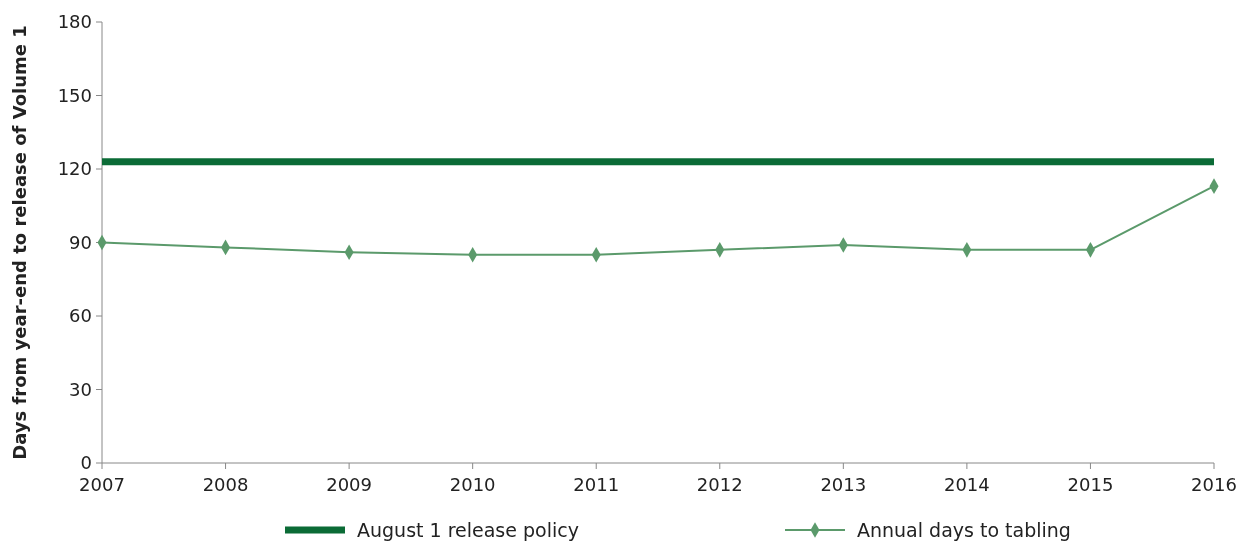  Describe the element at coordinates (19, 242) in the screenshot. I see `y-axis-title: Days from year-end to release of Volume 1` at that location.